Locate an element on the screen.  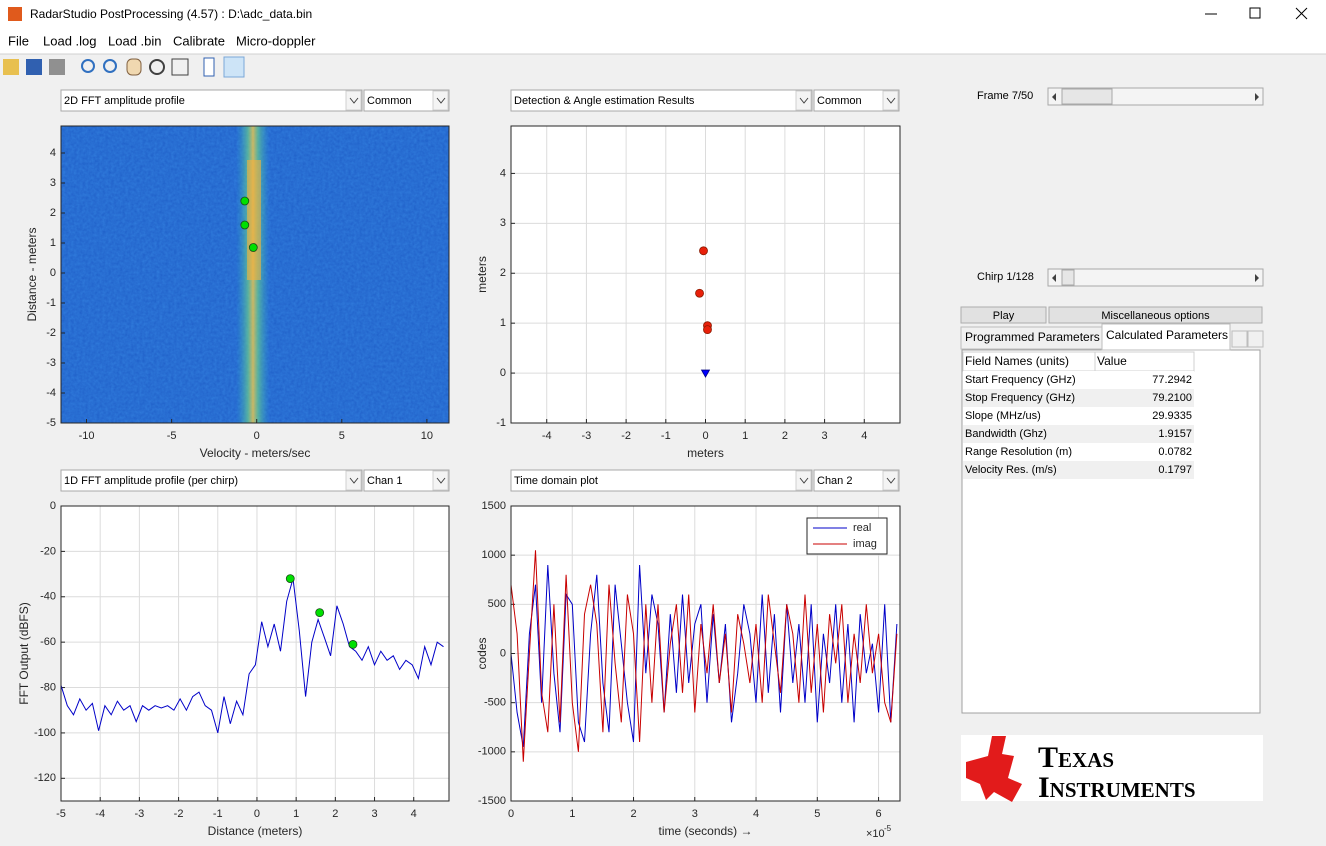
table-cell: 29.9335 is located at coordinates (1172, 416).